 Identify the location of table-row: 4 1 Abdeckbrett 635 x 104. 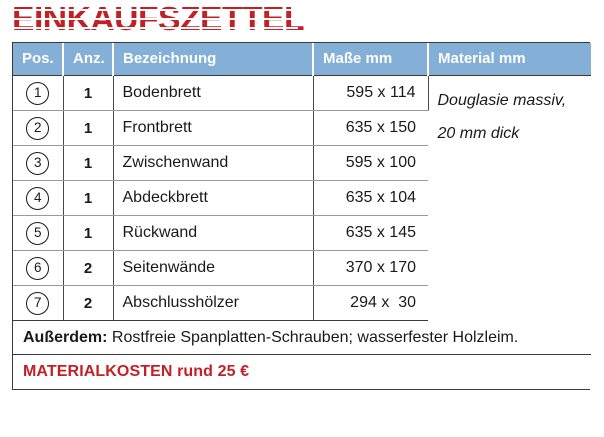
(302, 198).